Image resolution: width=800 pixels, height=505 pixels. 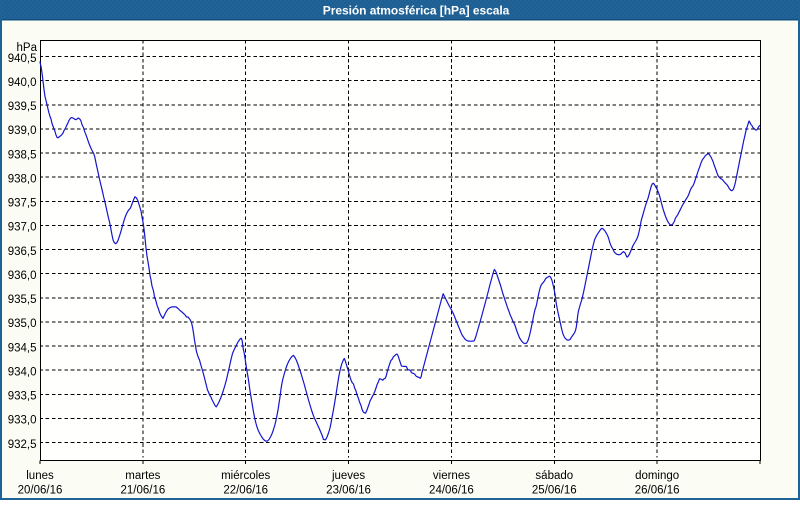 I want to click on svg-text: 22/06/16, so click(x=245, y=491).